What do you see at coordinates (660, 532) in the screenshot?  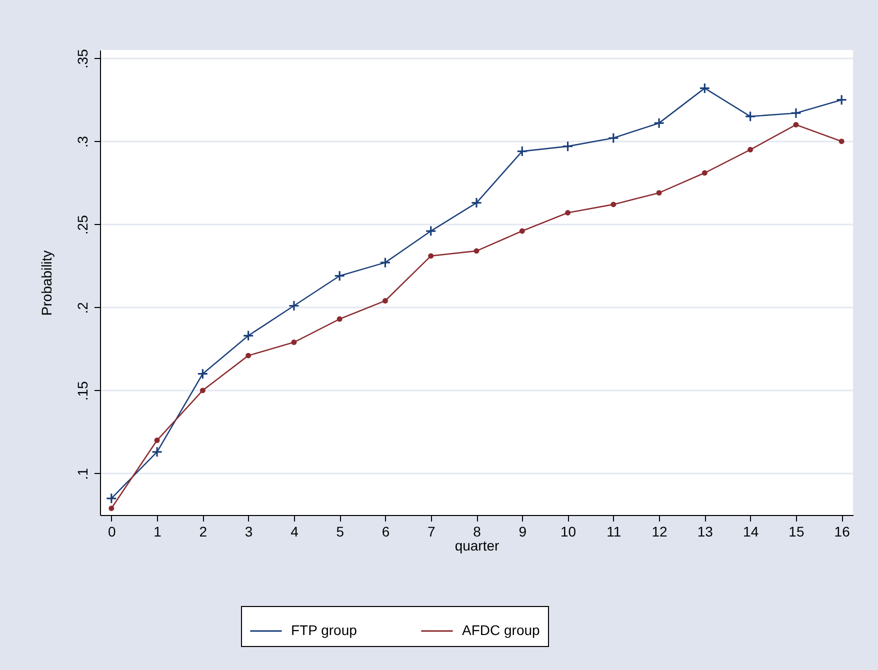 I see `x-tick-label: 12` at bounding box center [660, 532].